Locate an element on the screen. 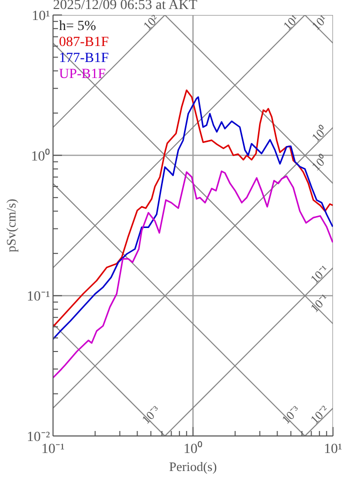 Image resolution: width=347 pixels, height=478 pixels. annotation: 10² is located at coordinates (151, 22).